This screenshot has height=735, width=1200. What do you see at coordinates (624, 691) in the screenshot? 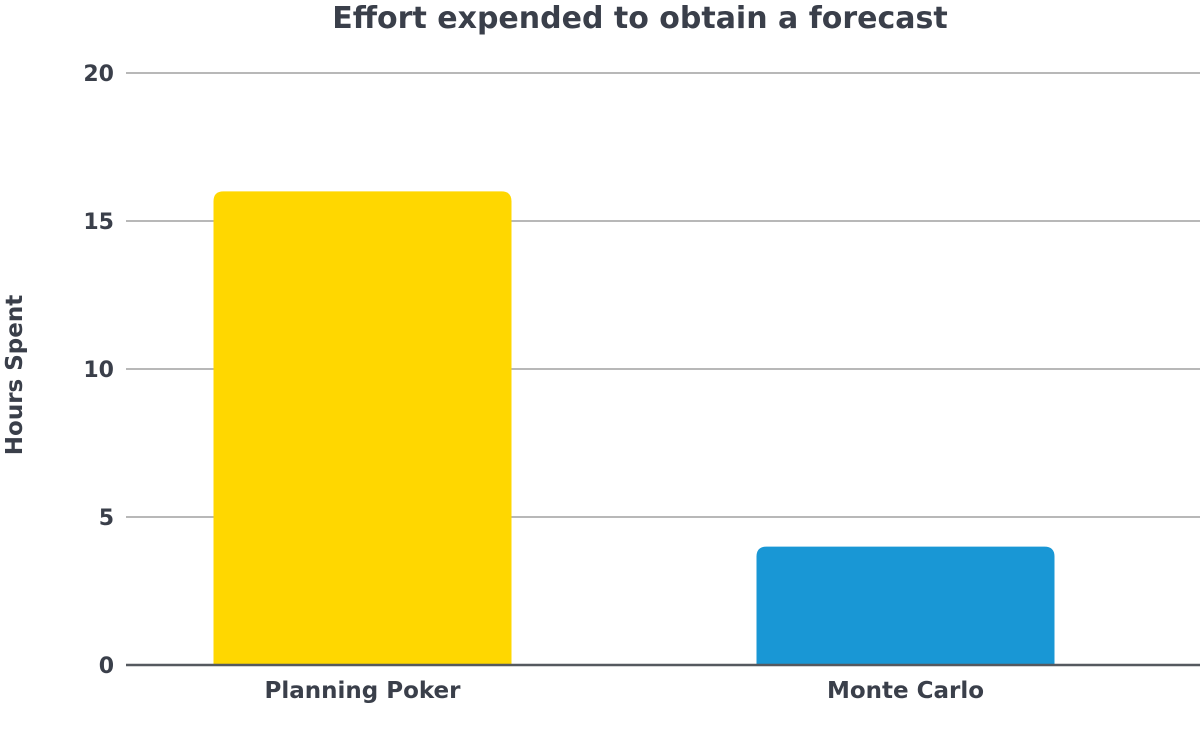
I see `x-category-labels: Planning Poker Monte Carlo` at bounding box center [624, 691].